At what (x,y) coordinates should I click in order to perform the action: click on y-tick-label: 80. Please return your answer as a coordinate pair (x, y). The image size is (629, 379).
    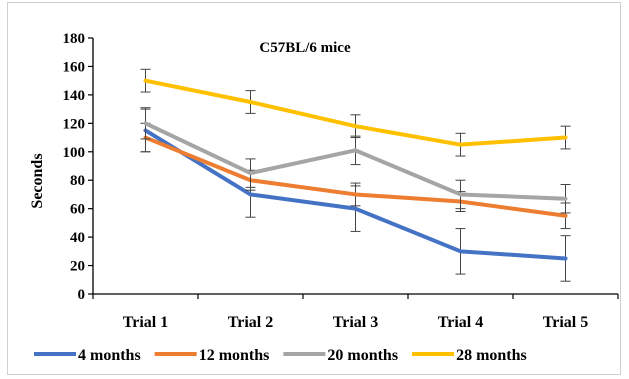
    Looking at the image, I should click on (77, 181).